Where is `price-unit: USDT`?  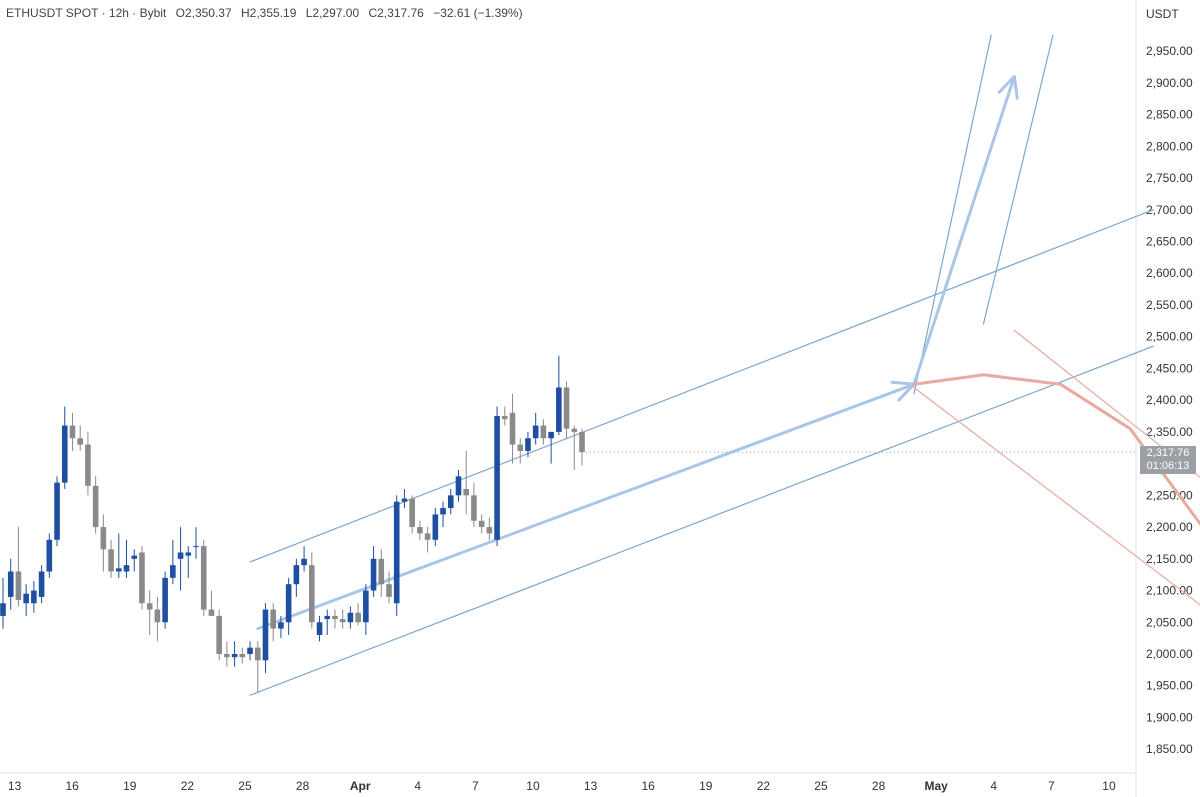
price-unit: USDT is located at coordinates (1162, 14).